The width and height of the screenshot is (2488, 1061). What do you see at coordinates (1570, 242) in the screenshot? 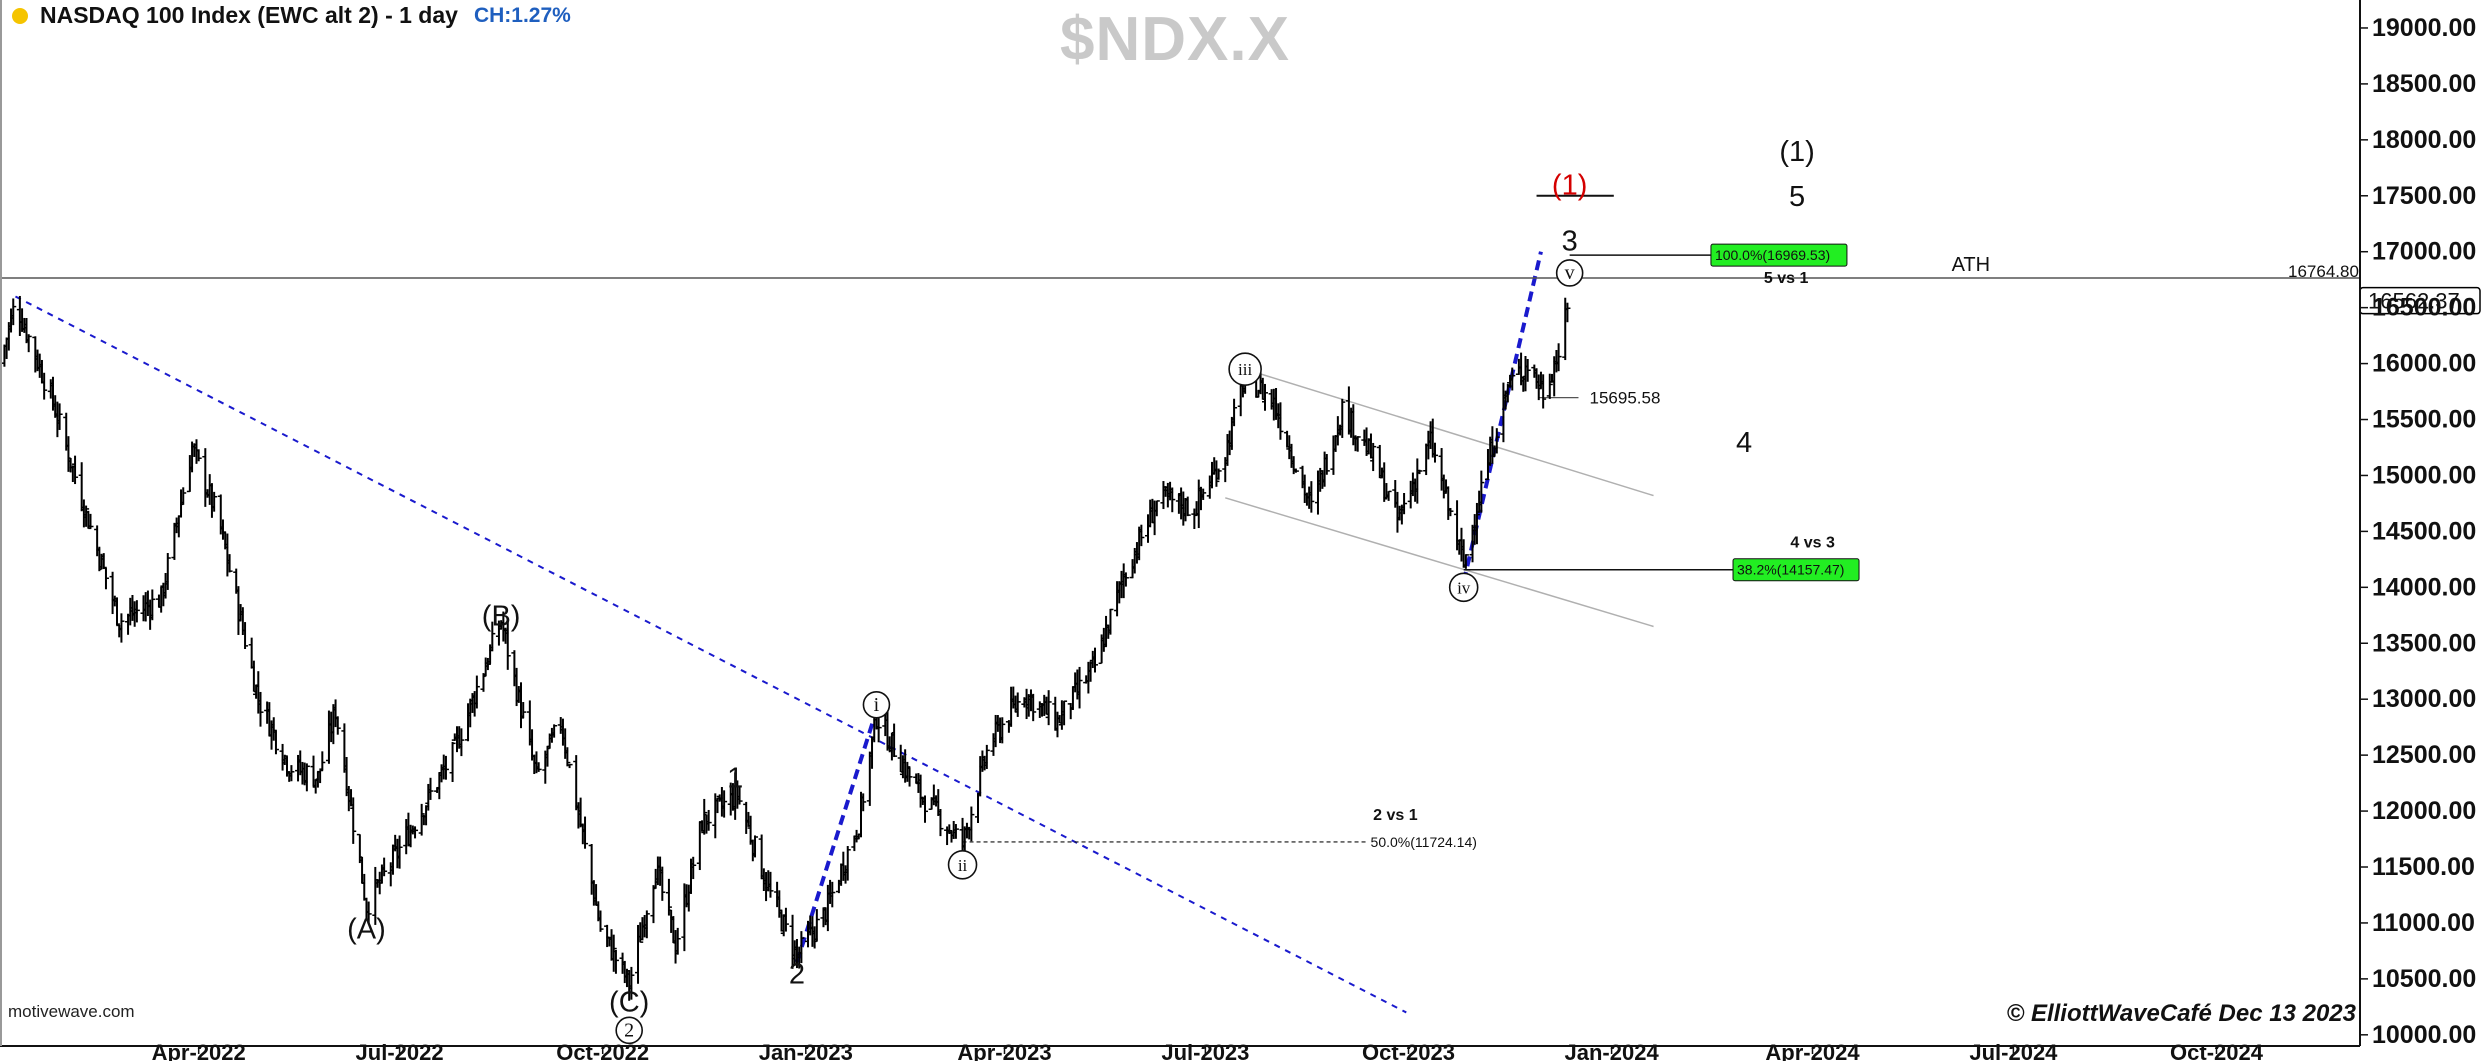
I see `wave-label-11: 3` at bounding box center [1570, 242].